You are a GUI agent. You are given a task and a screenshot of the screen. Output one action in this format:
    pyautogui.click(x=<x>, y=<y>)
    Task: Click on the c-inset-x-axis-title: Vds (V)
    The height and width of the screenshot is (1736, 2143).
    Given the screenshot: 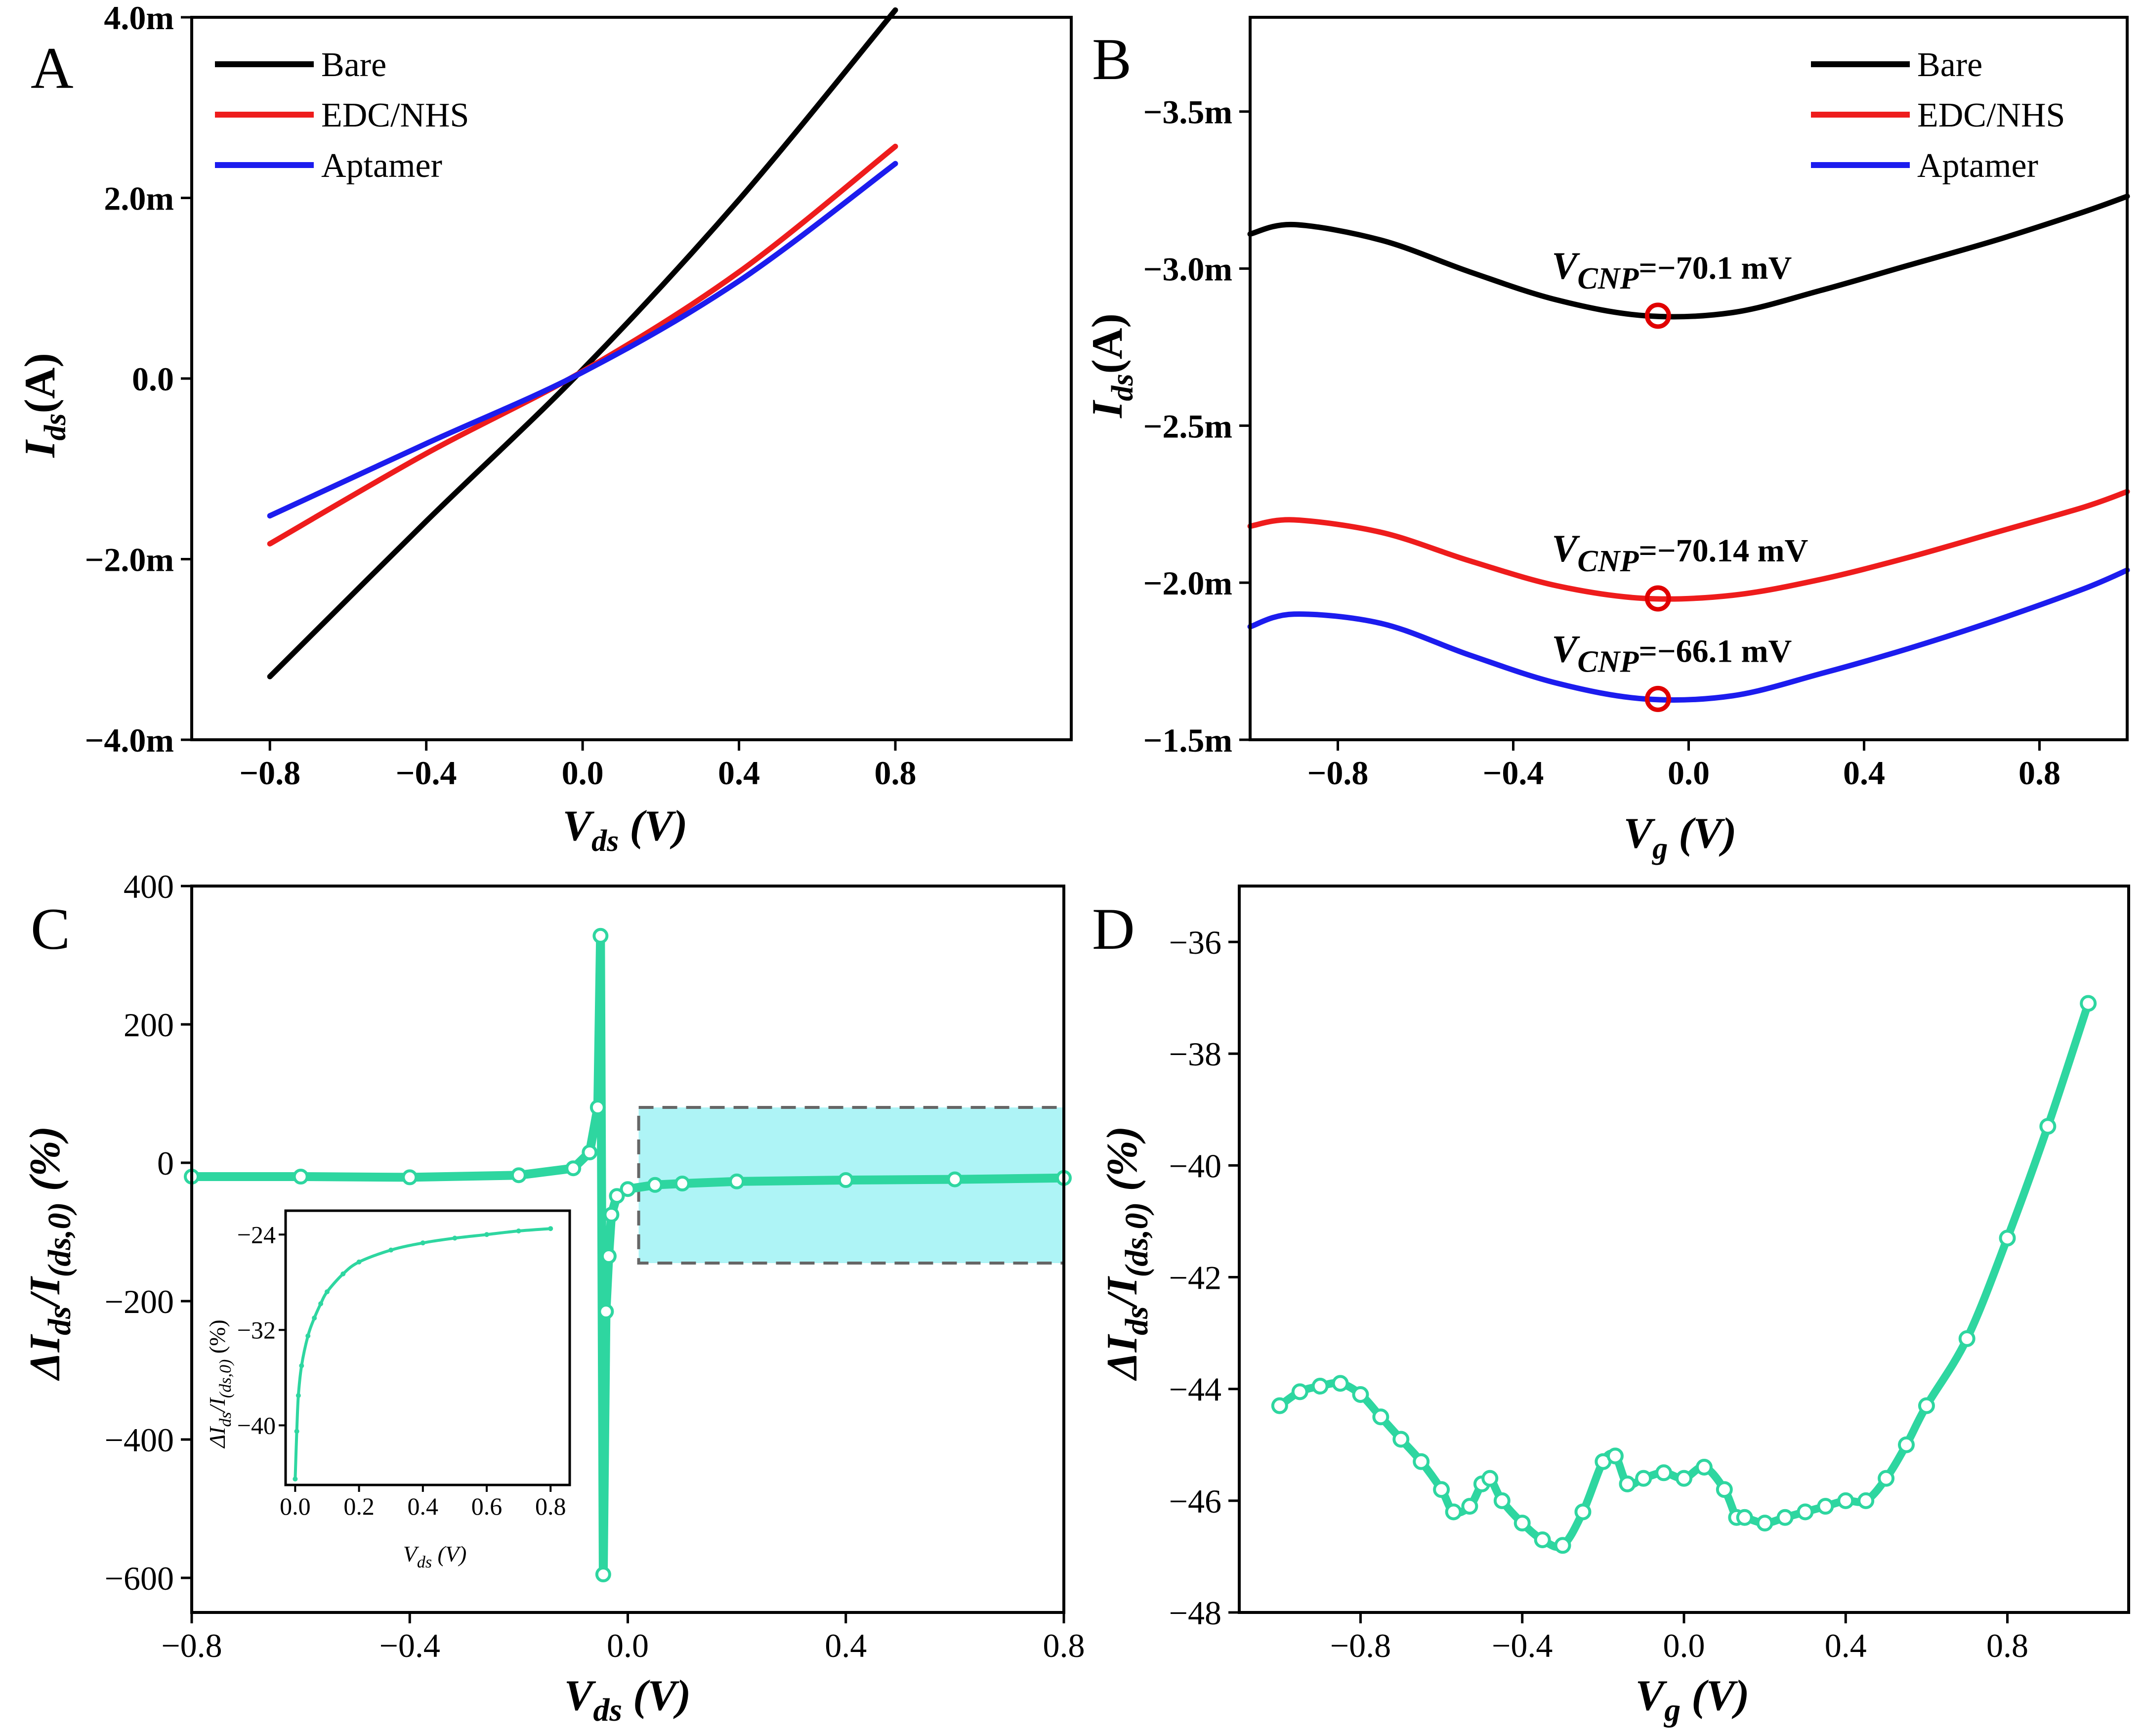 What is the action you would take?
    pyautogui.click(x=435, y=1556)
    